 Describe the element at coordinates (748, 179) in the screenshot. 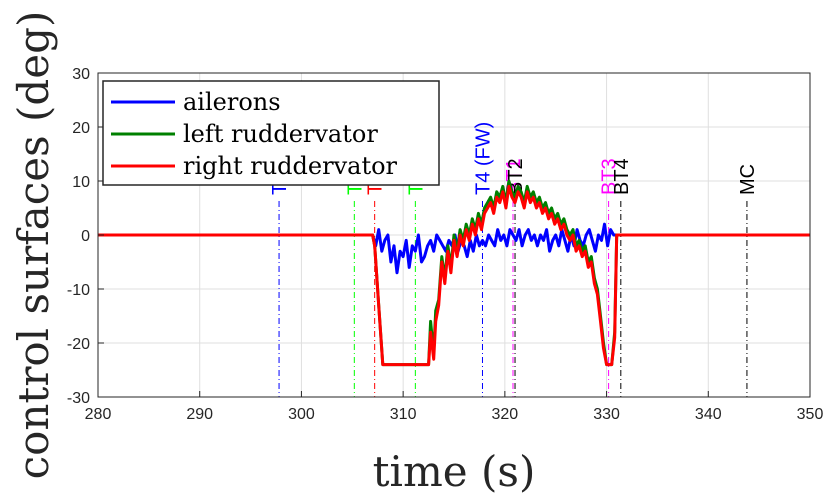

I see `event-marker-label: MC` at that location.